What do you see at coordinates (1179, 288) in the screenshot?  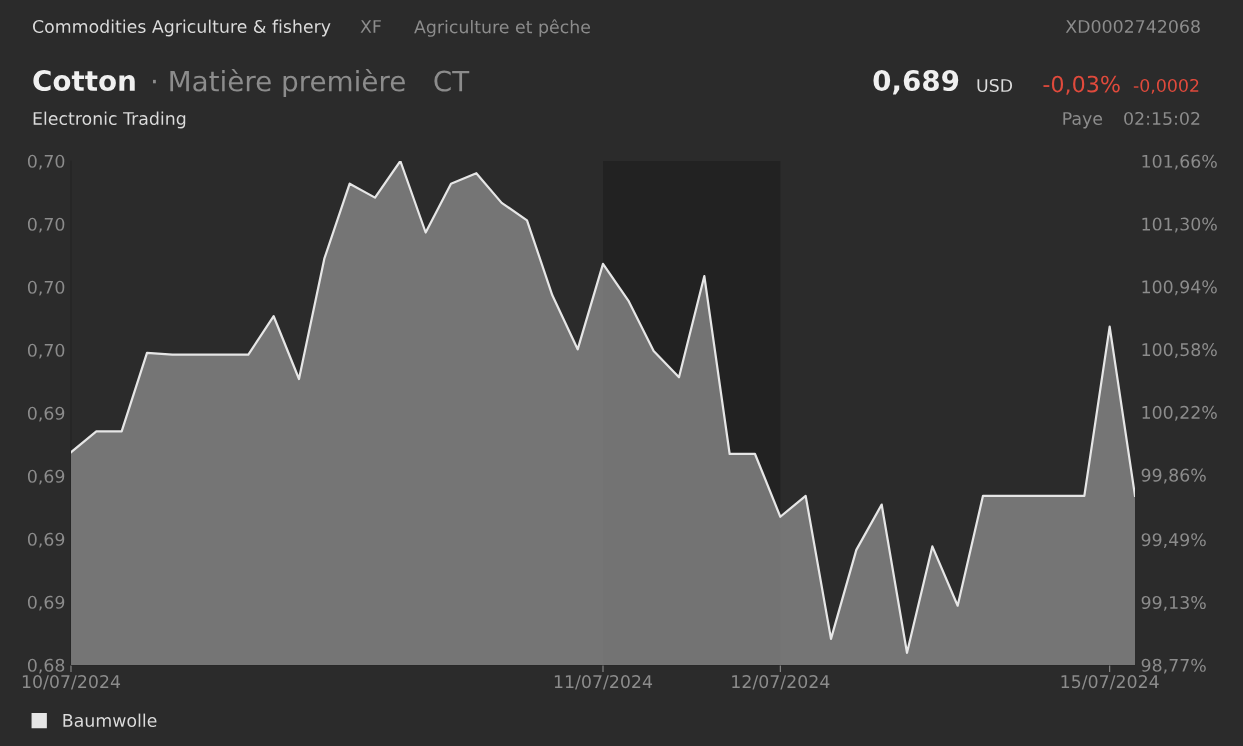 I see `y2-tick-label: 100,94%` at bounding box center [1179, 288].